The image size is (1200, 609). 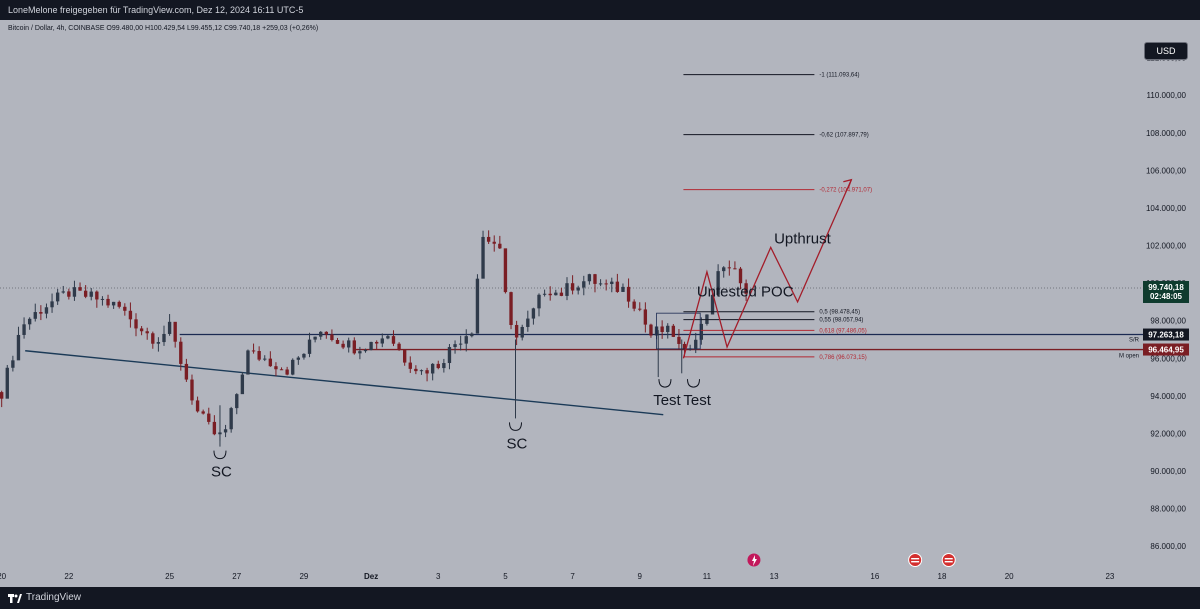 I want to click on currency-button: USD, so click(x=1166, y=51).